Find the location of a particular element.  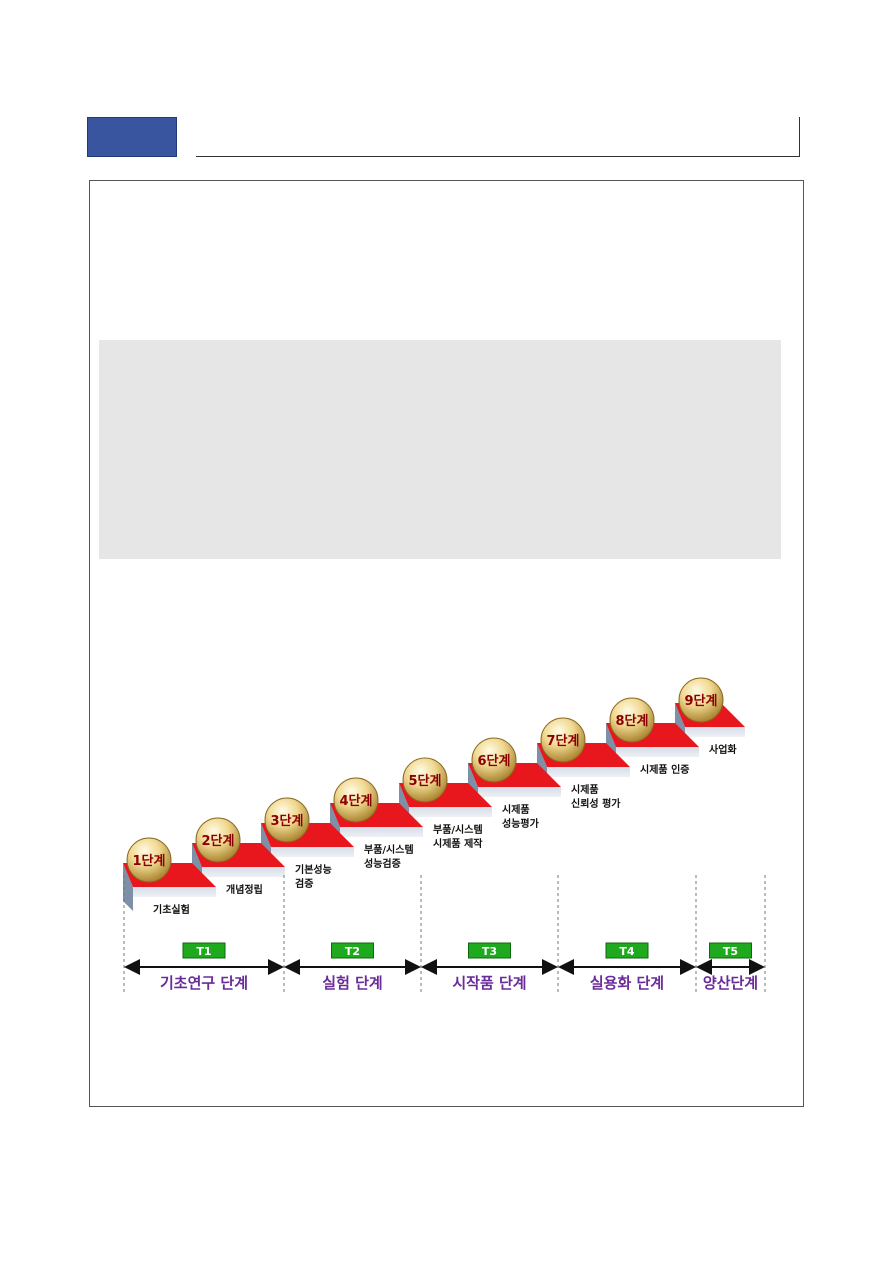

step-description: 개념정립 is located at coordinates (244, 889).